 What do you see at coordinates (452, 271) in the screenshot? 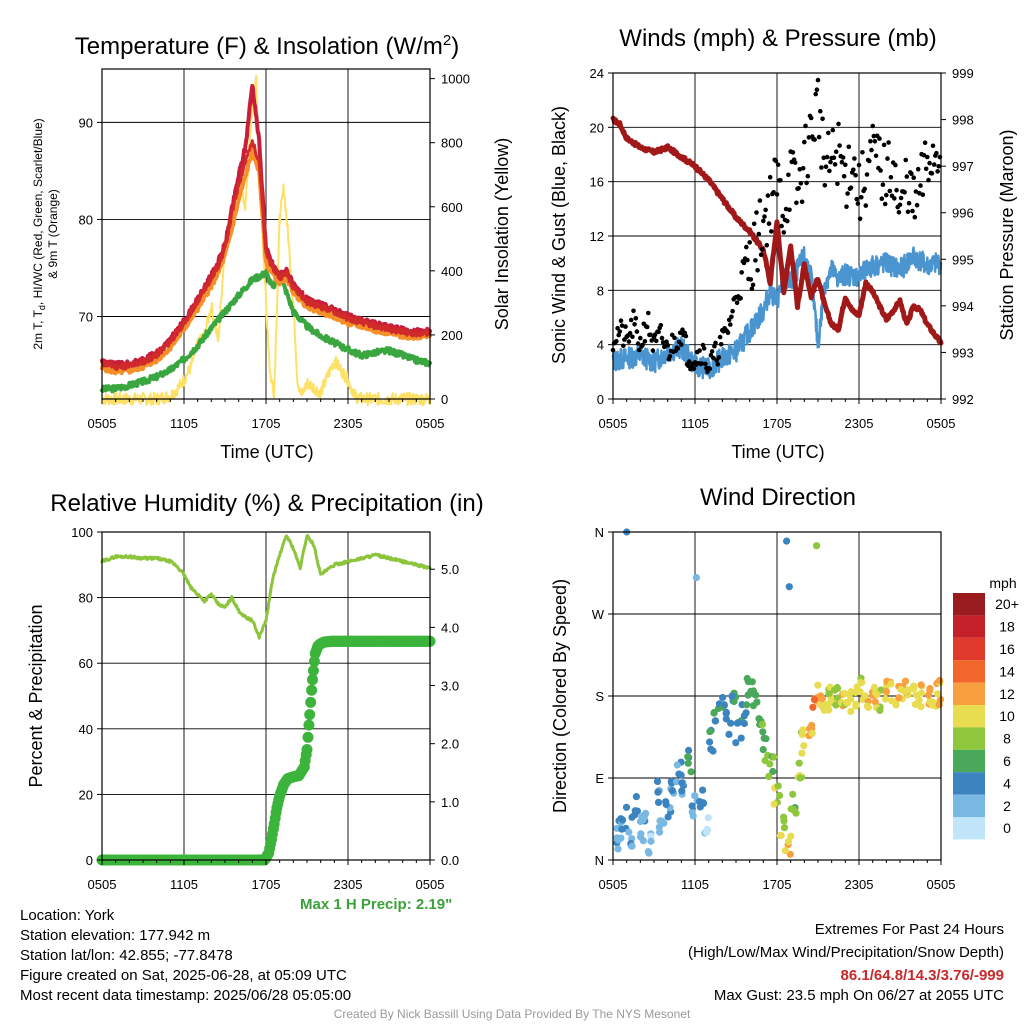
I see `y-tick-label: 400` at bounding box center [452, 271].